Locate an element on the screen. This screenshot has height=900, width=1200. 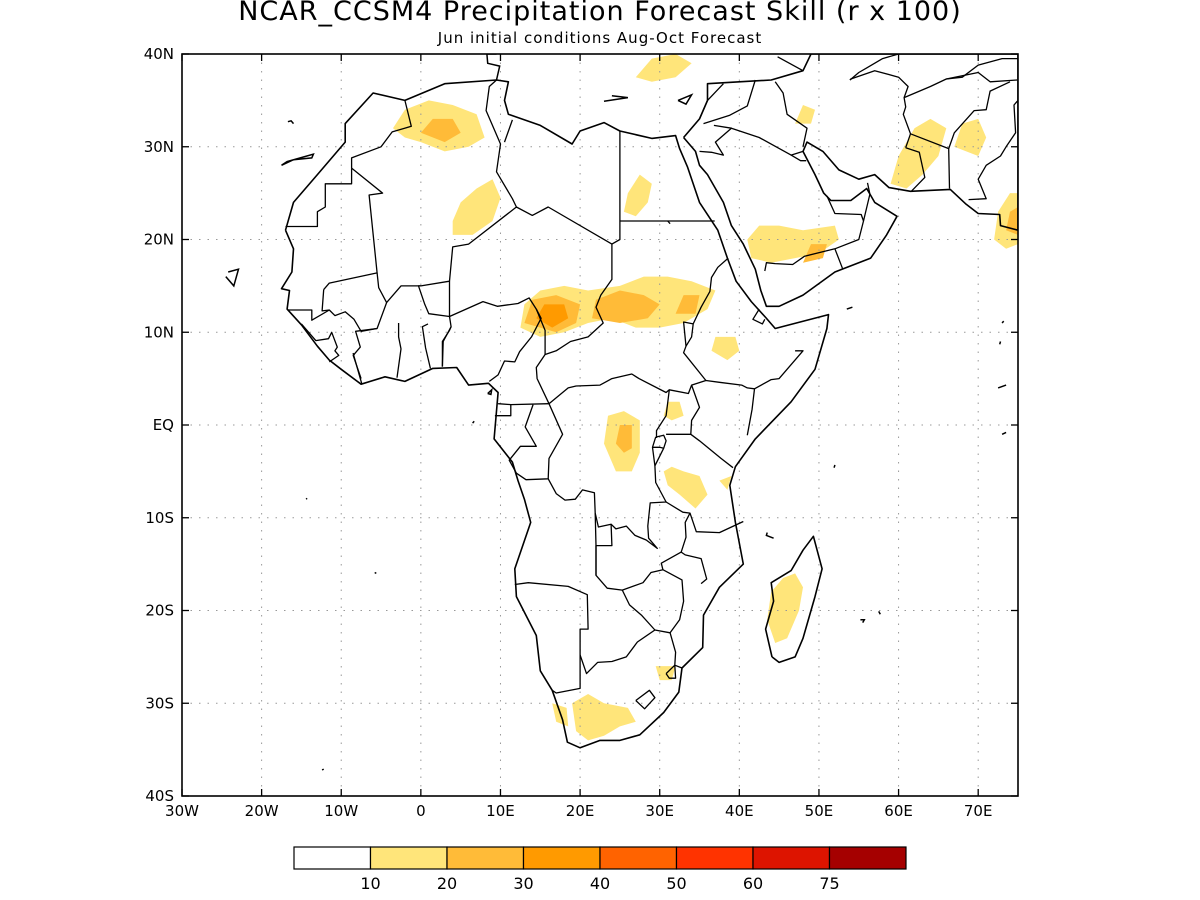
skill-region-algeria-niger is located at coordinates (476, 207).